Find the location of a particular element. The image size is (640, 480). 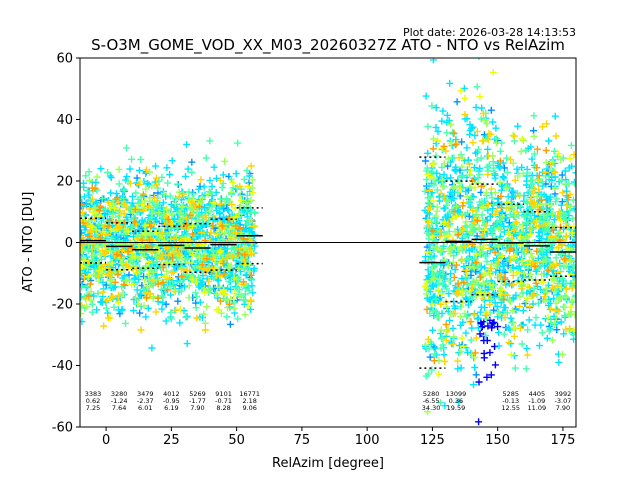

bin-stat-std-7: 34.30 is located at coordinates (431, 408).